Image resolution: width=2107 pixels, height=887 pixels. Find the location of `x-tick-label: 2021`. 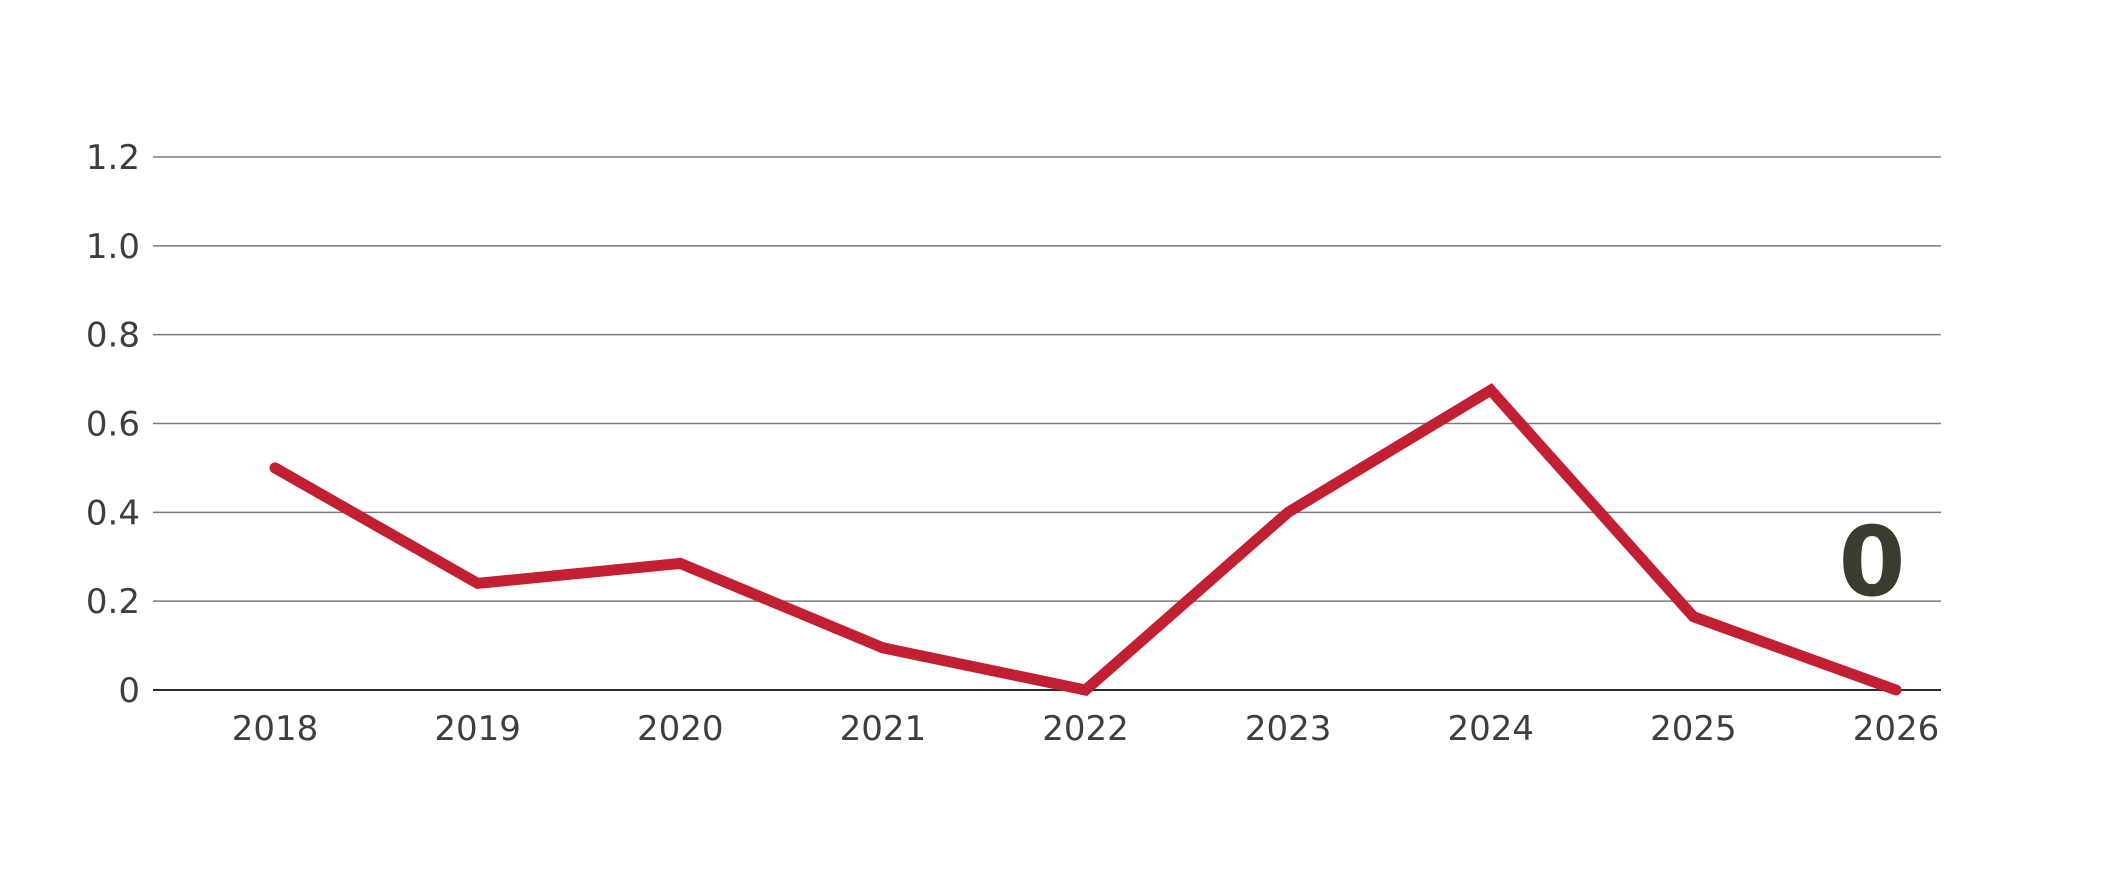

x-tick-label: 2021 is located at coordinates (883, 729).